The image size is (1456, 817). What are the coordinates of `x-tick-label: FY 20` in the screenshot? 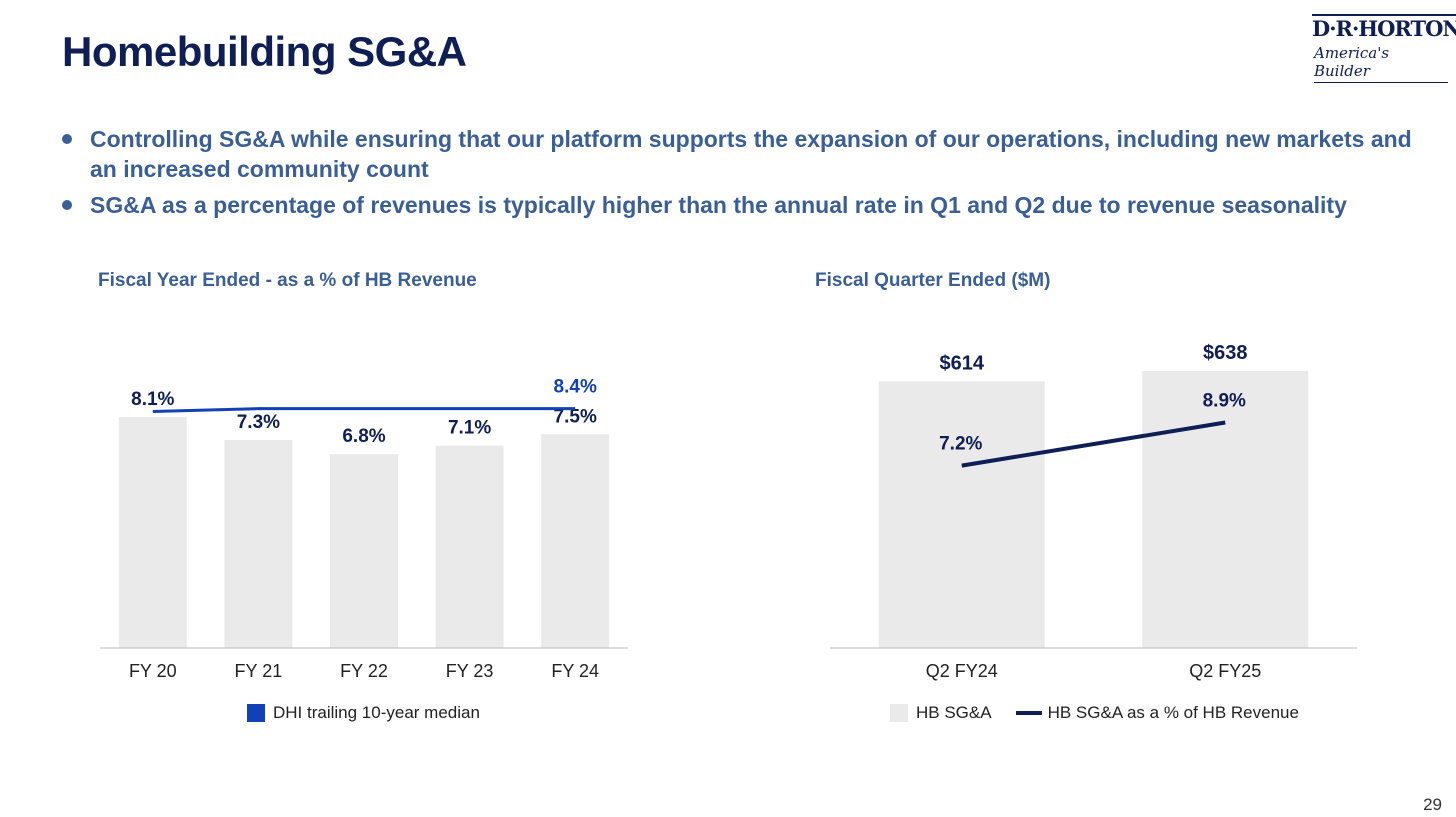 It's located at (153, 671).